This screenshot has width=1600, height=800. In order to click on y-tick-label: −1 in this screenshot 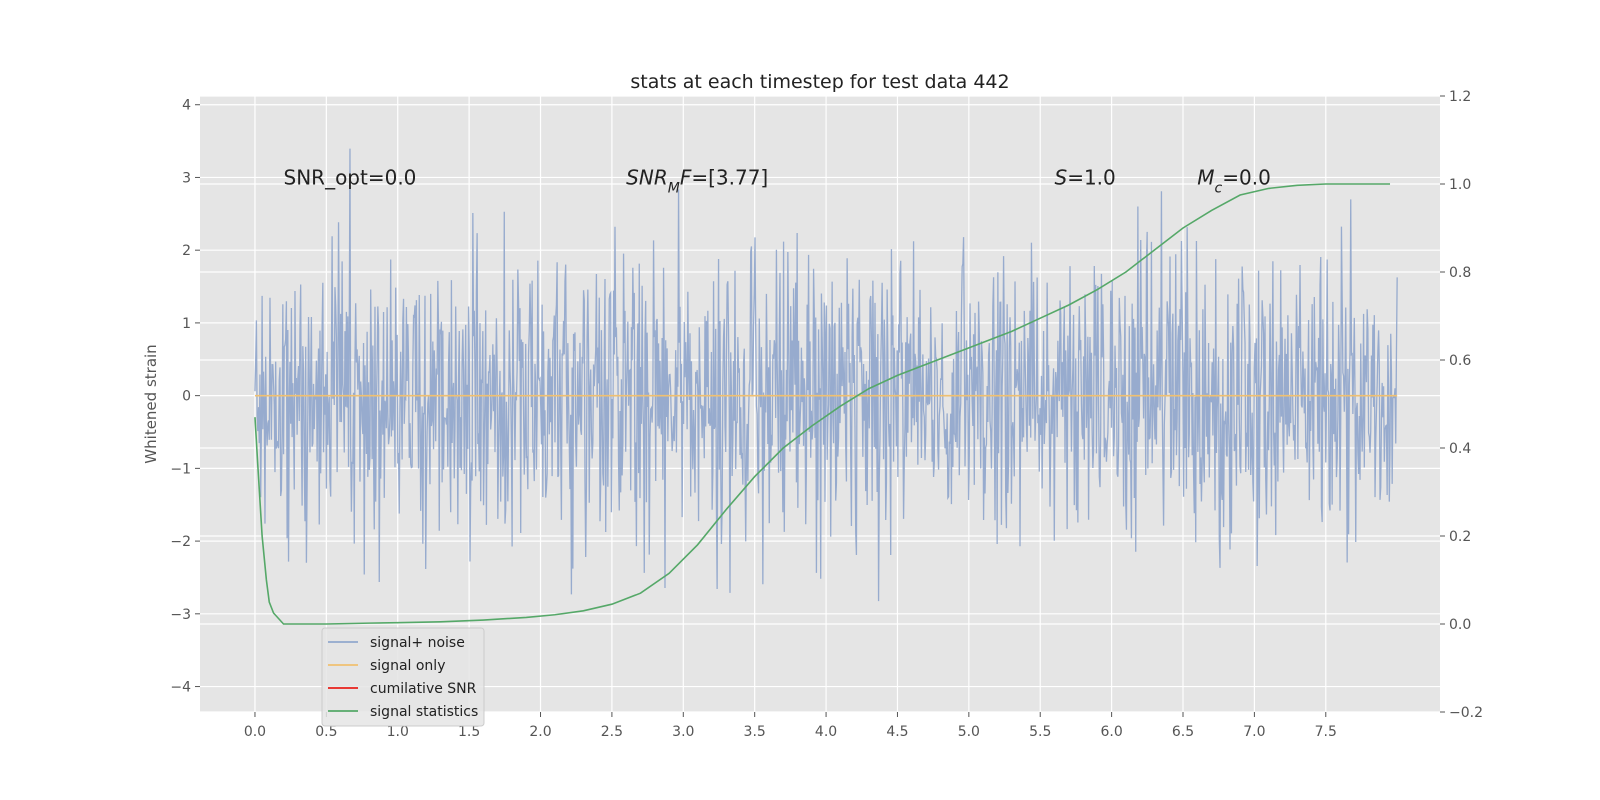, I will do `click(180, 469)`.